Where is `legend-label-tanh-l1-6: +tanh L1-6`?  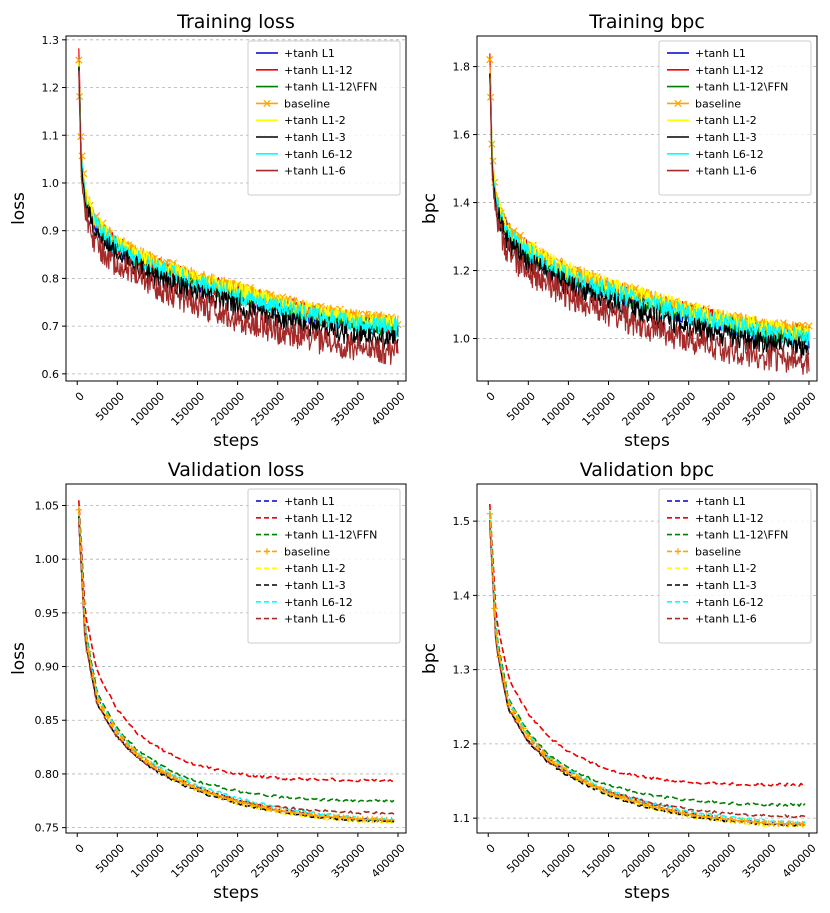
legend-label-tanh-l1-6: +tanh L1-6 is located at coordinates (315, 619).